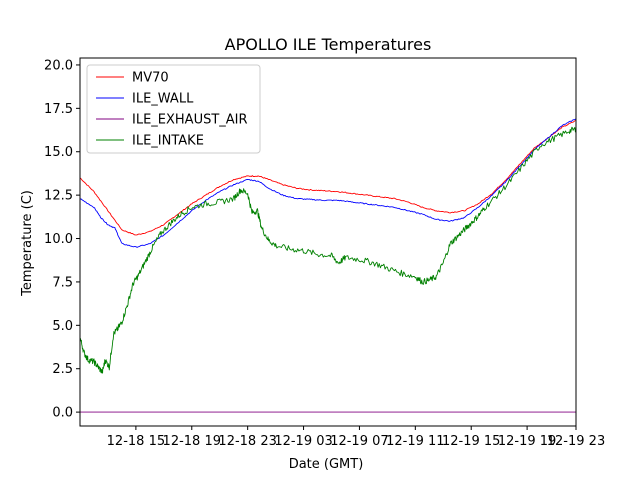 The height and width of the screenshot is (480, 640). I want to click on x-tick-label: 12-19 15, so click(471, 441).